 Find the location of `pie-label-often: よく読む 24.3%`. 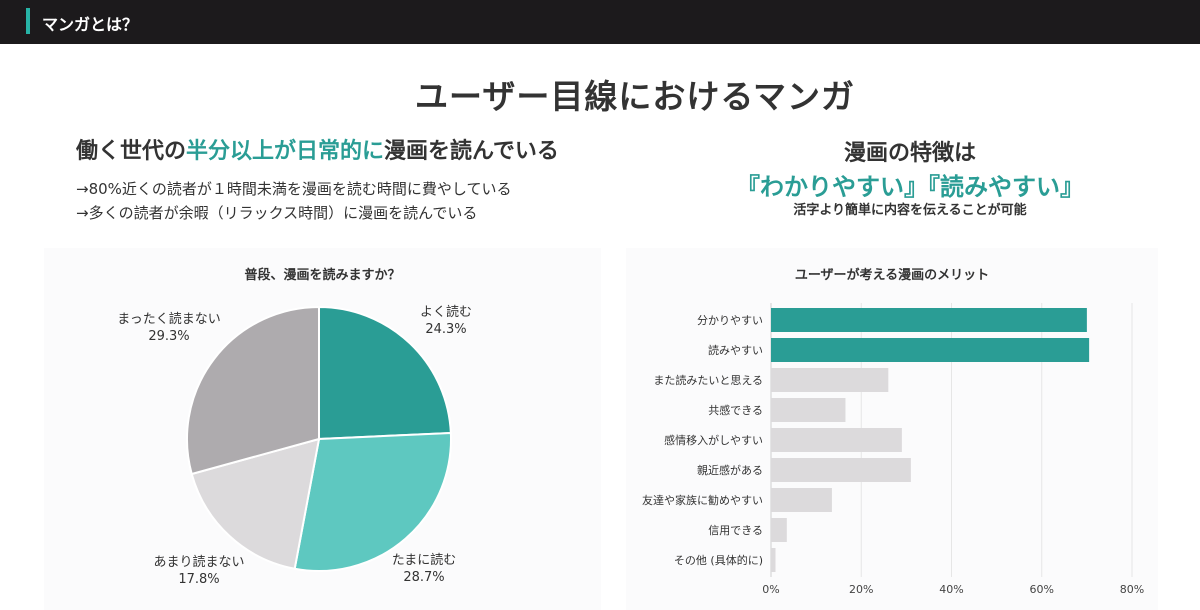

pie-label-often: よく読む 24.3% is located at coordinates (446, 321).